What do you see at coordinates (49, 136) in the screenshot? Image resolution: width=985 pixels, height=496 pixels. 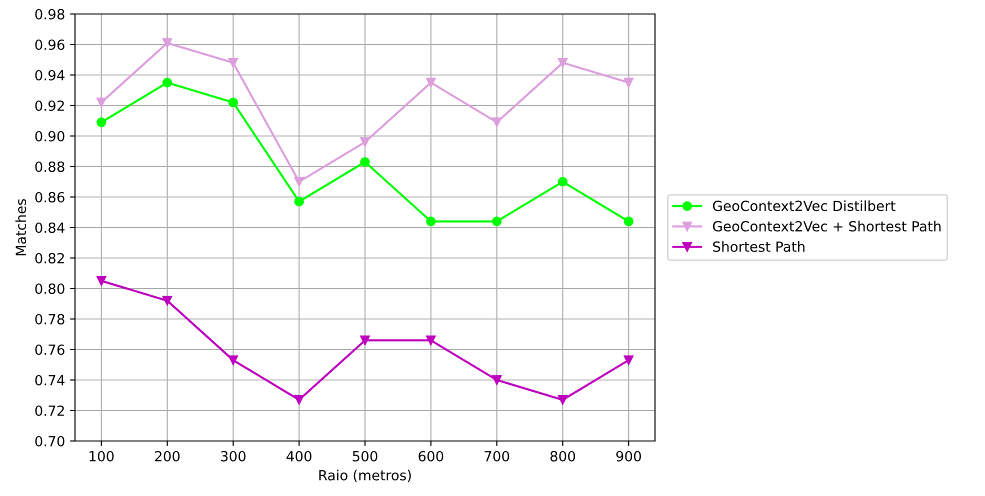 I see `y-tick-label: 0.90` at bounding box center [49, 136].